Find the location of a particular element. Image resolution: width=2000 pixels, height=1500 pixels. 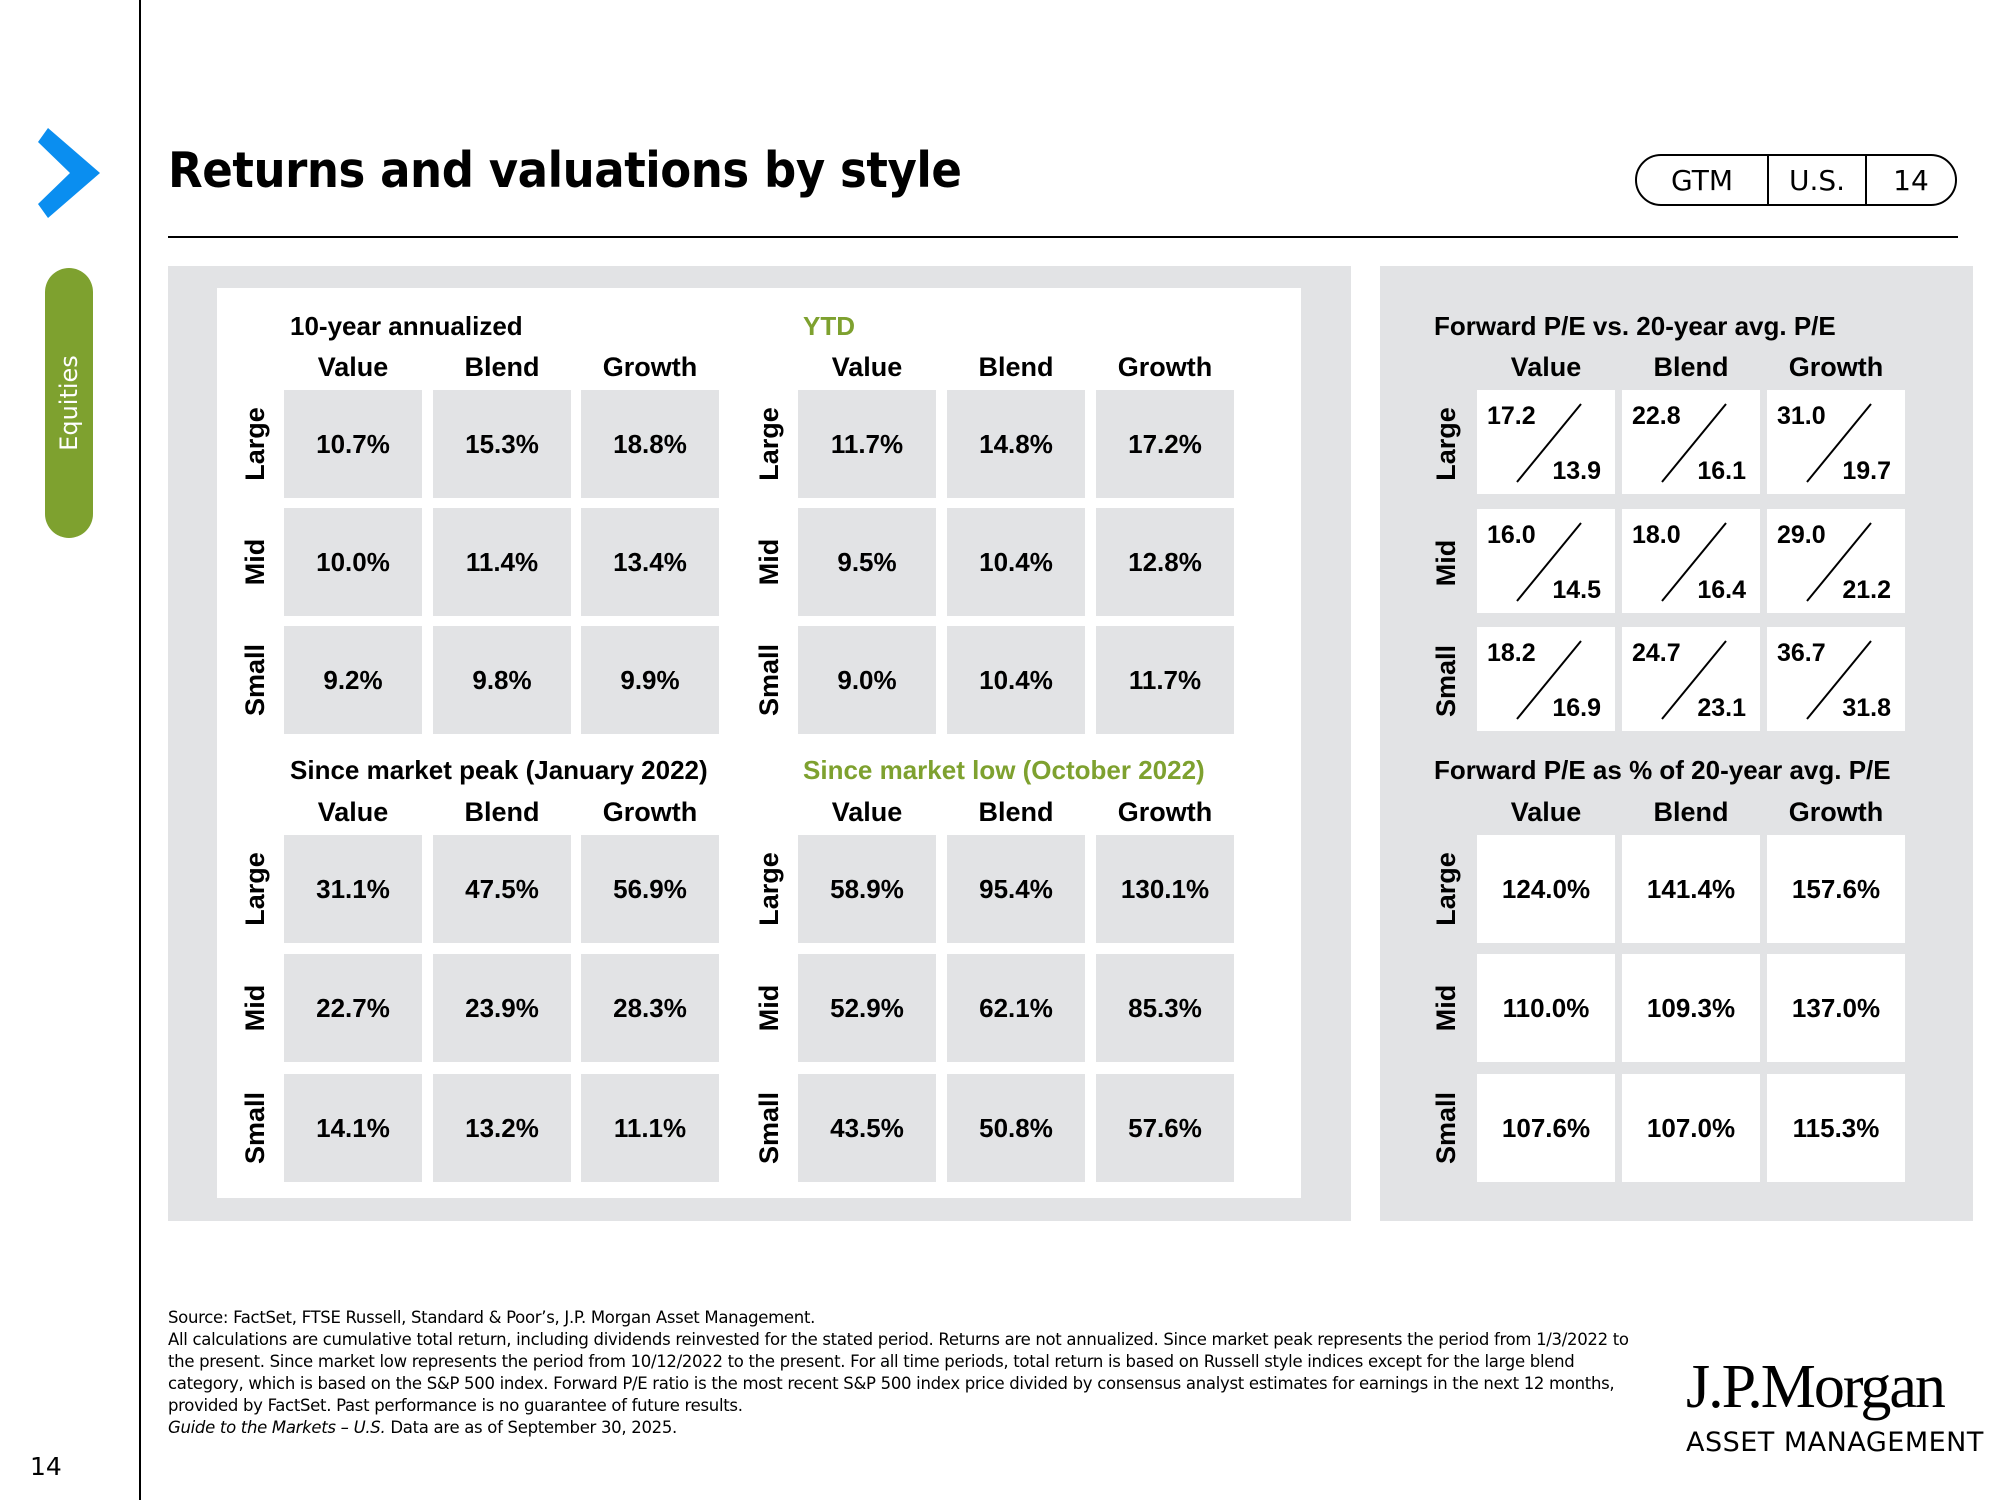

pe-pct-avg-cell: 157.6% is located at coordinates (1836, 889).